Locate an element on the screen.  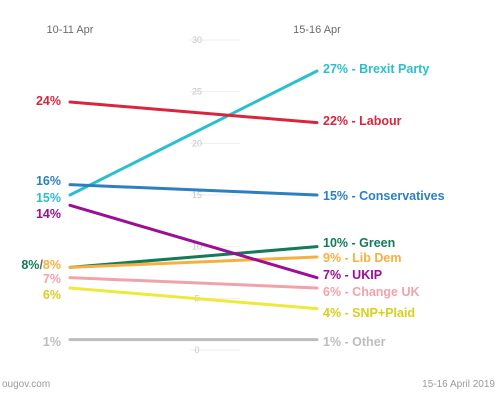
series-line-ukip is located at coordinates (193, 241).